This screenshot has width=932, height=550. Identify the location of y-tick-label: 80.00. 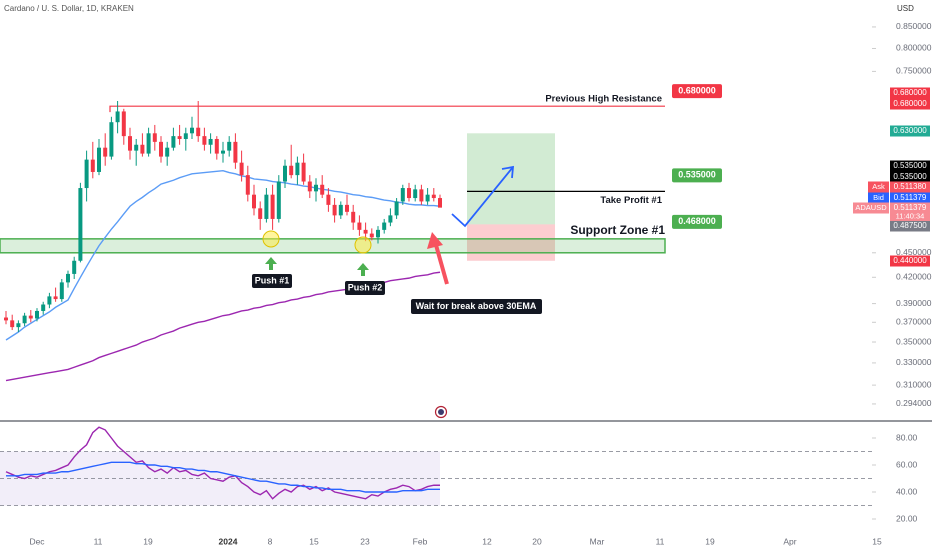
(907, 437).